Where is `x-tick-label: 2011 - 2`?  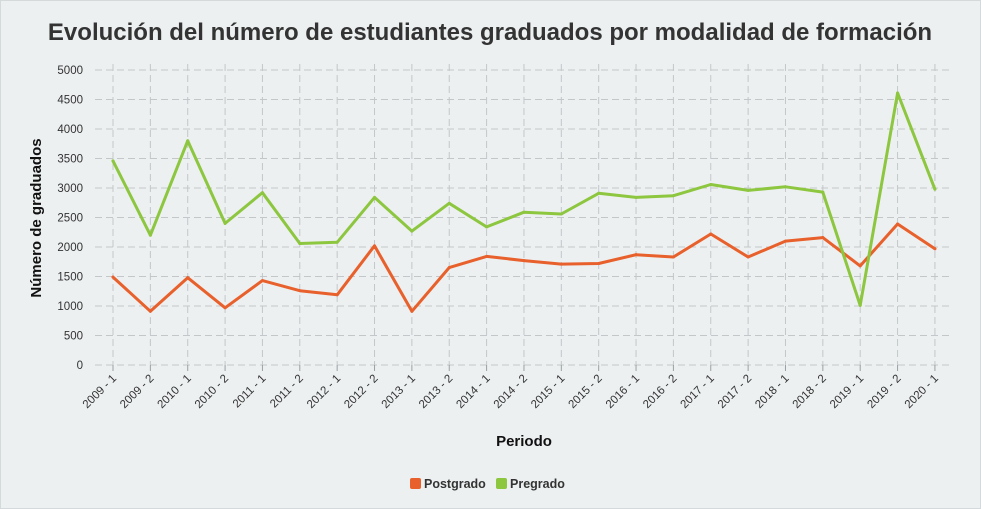 x-tick-label: 2011 - 2 is located at coordinates (287, 392).